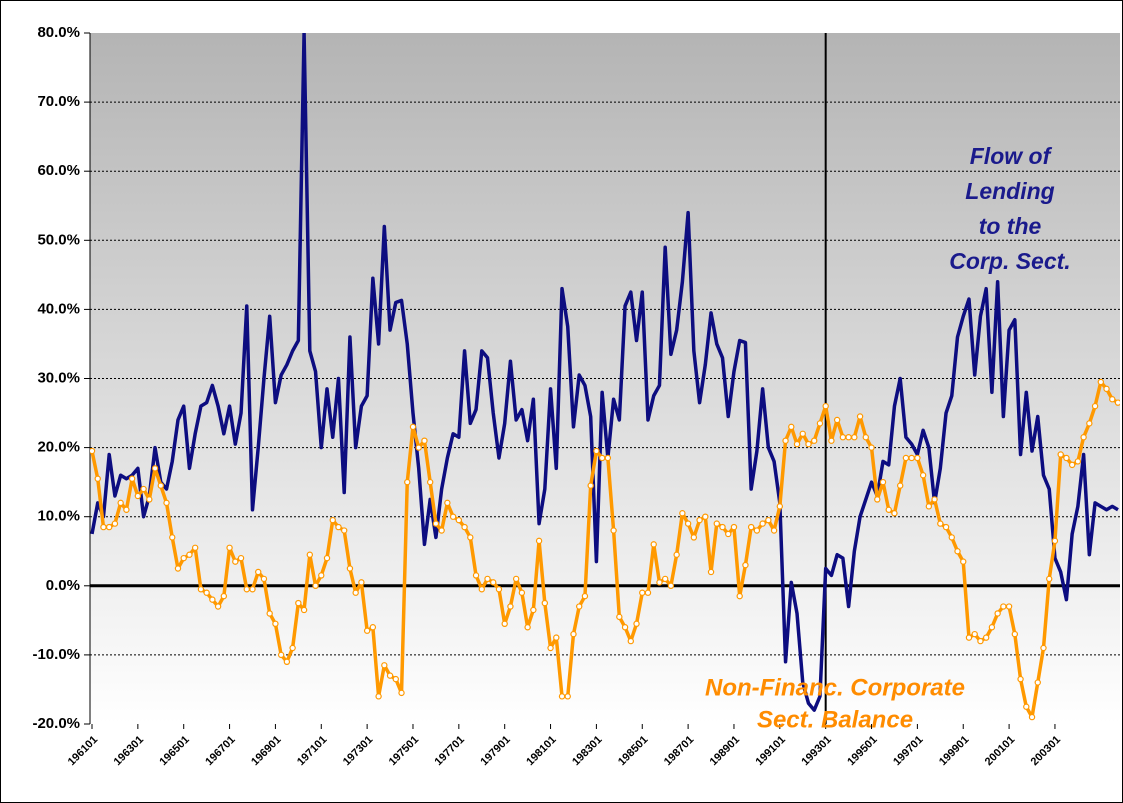  Describe the element at coordinates (1011, 156) in the screenshot. I see `annotation: Flow of` at that location.